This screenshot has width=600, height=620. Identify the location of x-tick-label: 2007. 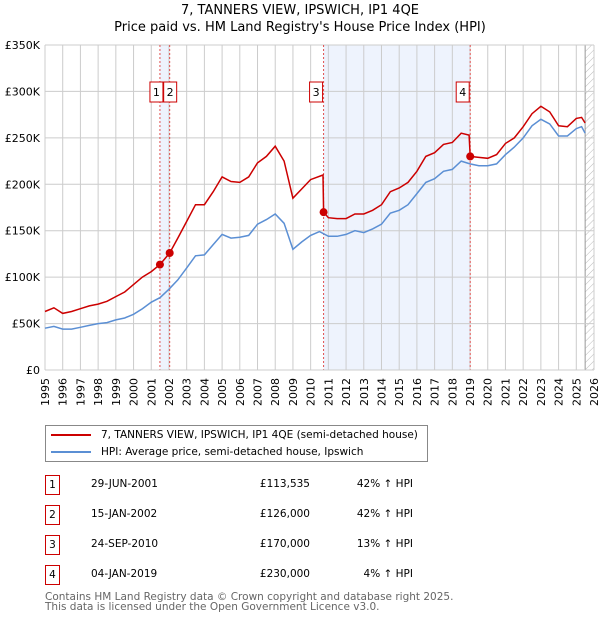
(258, 392).